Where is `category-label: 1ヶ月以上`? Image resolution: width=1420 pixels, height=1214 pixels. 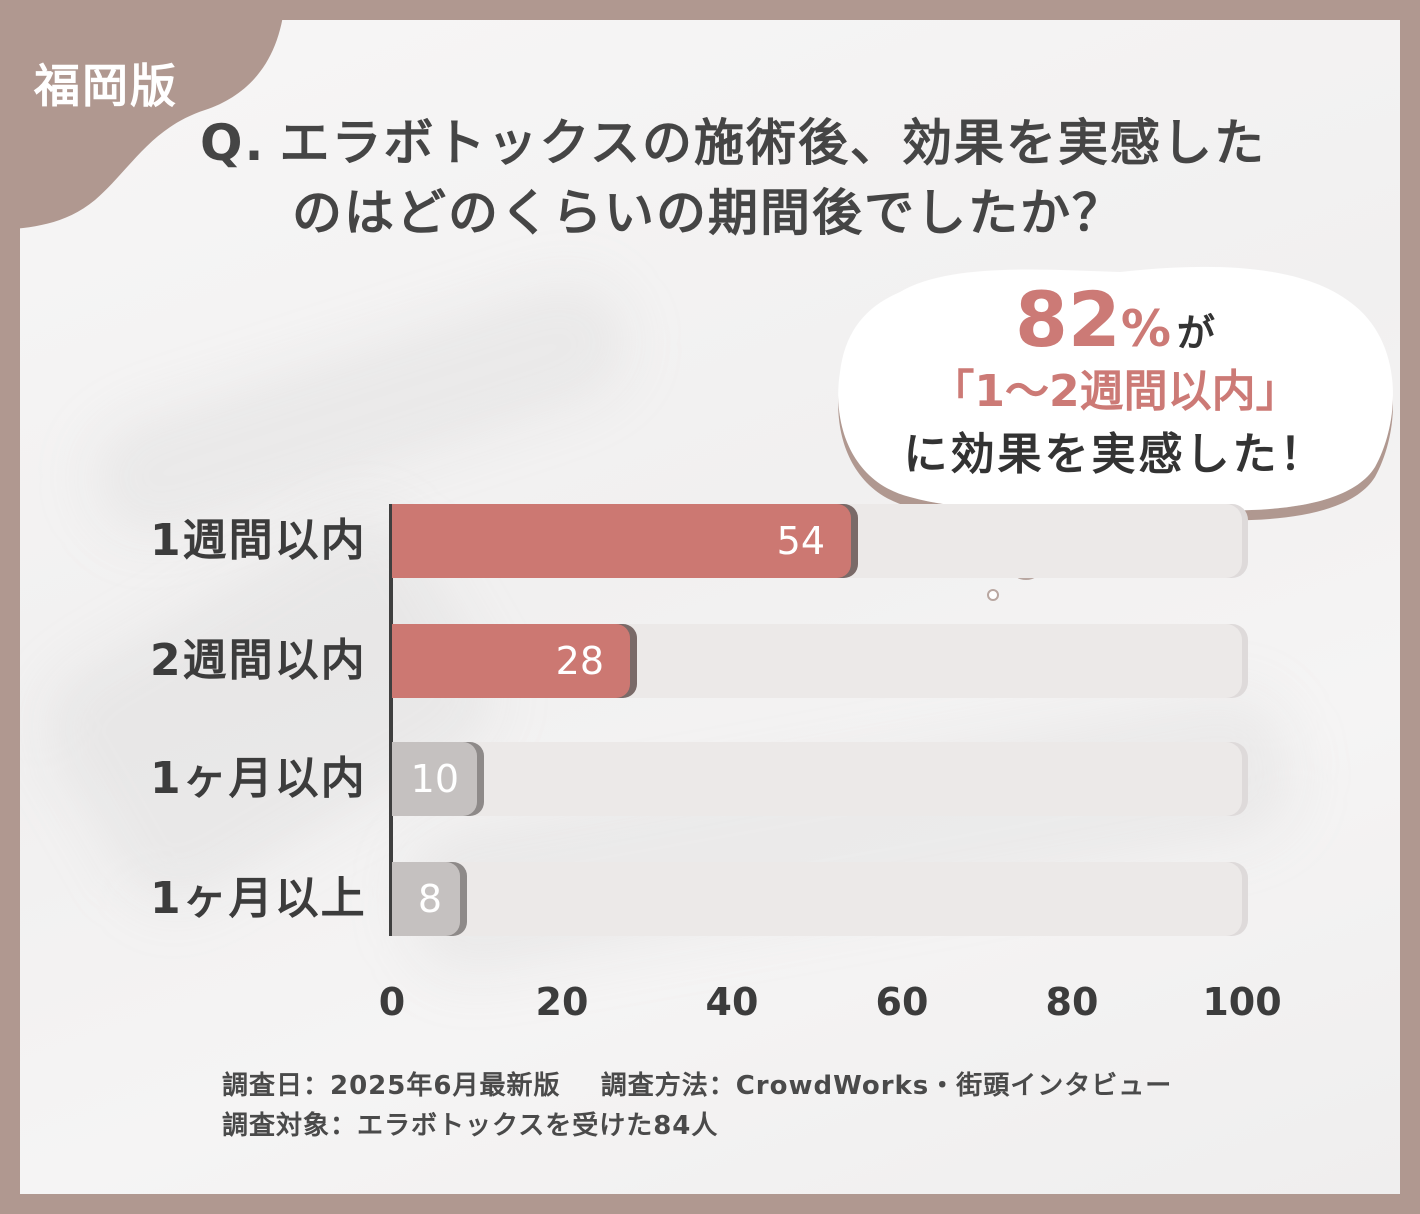 category-label: 1ヶ月以上 is located at coordinates (258, 898).